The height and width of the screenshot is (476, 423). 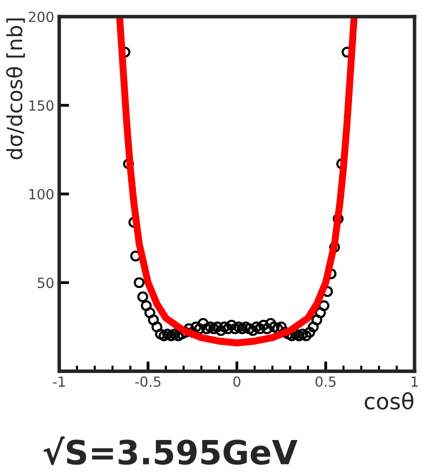 I want to click on x-tick-label: 1, so click(x=415, y=381).